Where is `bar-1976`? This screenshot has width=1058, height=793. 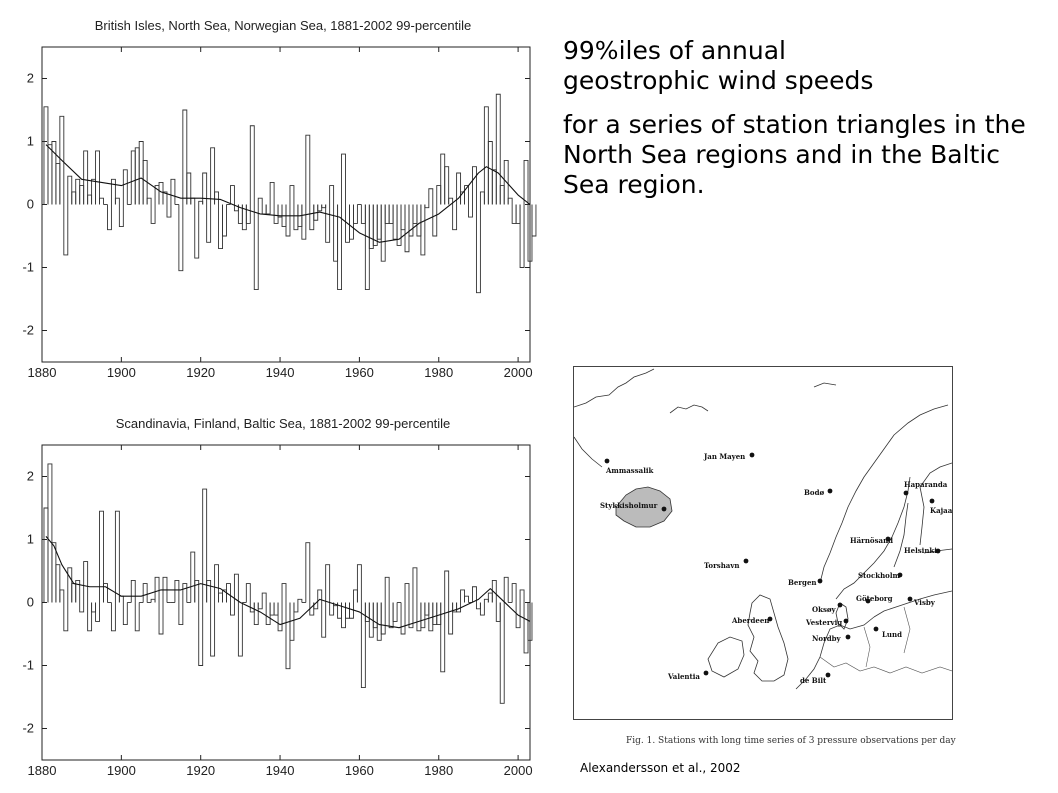 bar-1976 is located at coordinates (423, 615).